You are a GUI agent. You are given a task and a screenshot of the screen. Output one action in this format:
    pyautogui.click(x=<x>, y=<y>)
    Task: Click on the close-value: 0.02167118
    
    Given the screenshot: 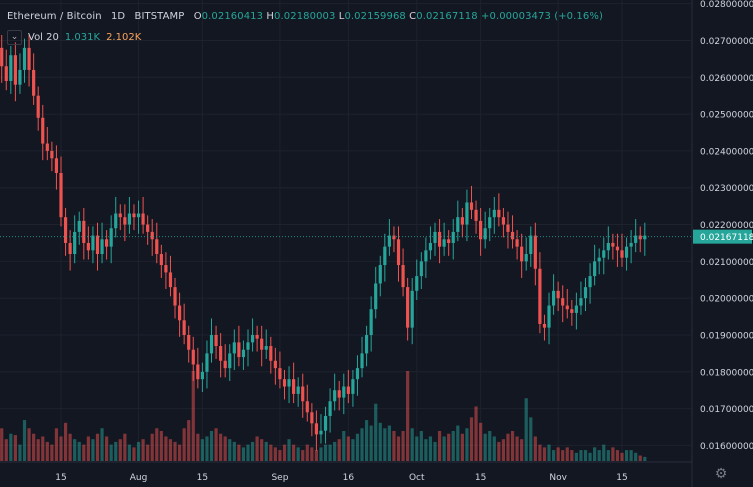 What is the action you would take?
    pyautogui.click(x=447, y=16)
    